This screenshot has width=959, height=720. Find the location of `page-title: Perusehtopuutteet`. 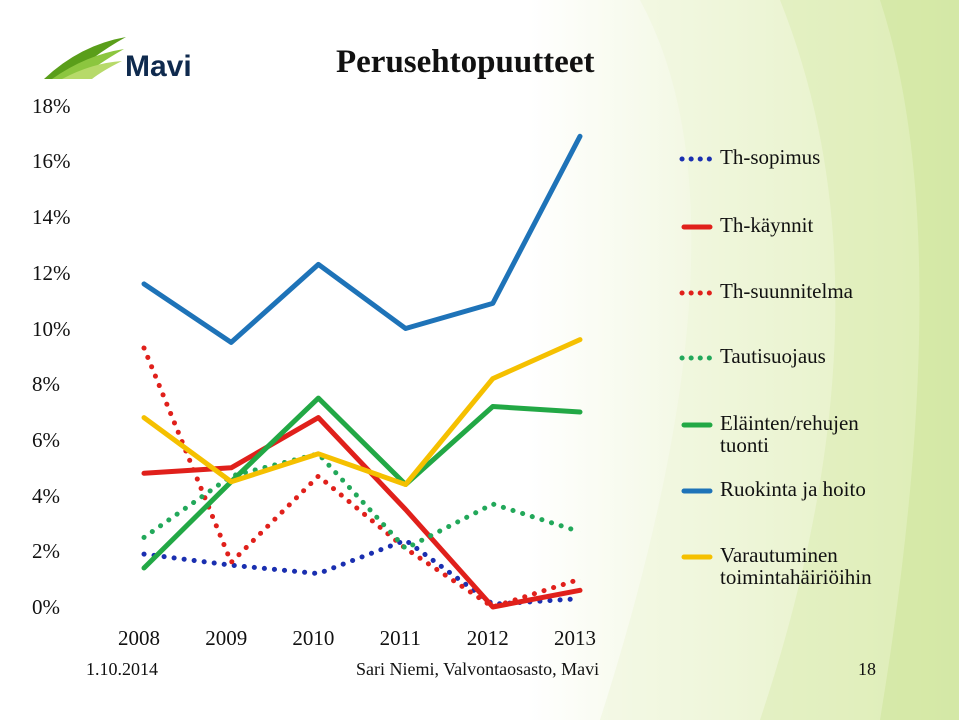

page-title: Perusehtopuutteet is located at coordinates (465, 62).